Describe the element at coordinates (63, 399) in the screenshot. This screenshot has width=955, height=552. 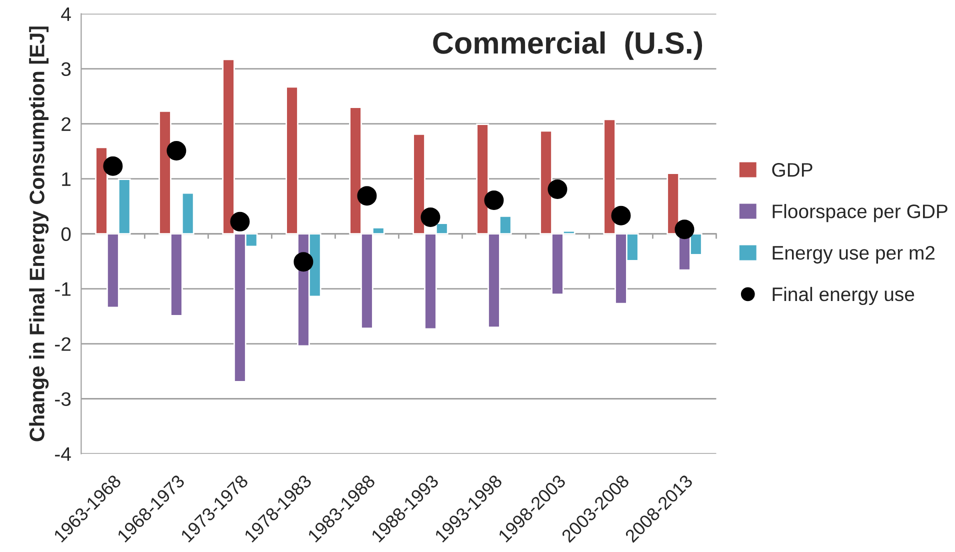
I see `y-tick-label: -3` at that location.